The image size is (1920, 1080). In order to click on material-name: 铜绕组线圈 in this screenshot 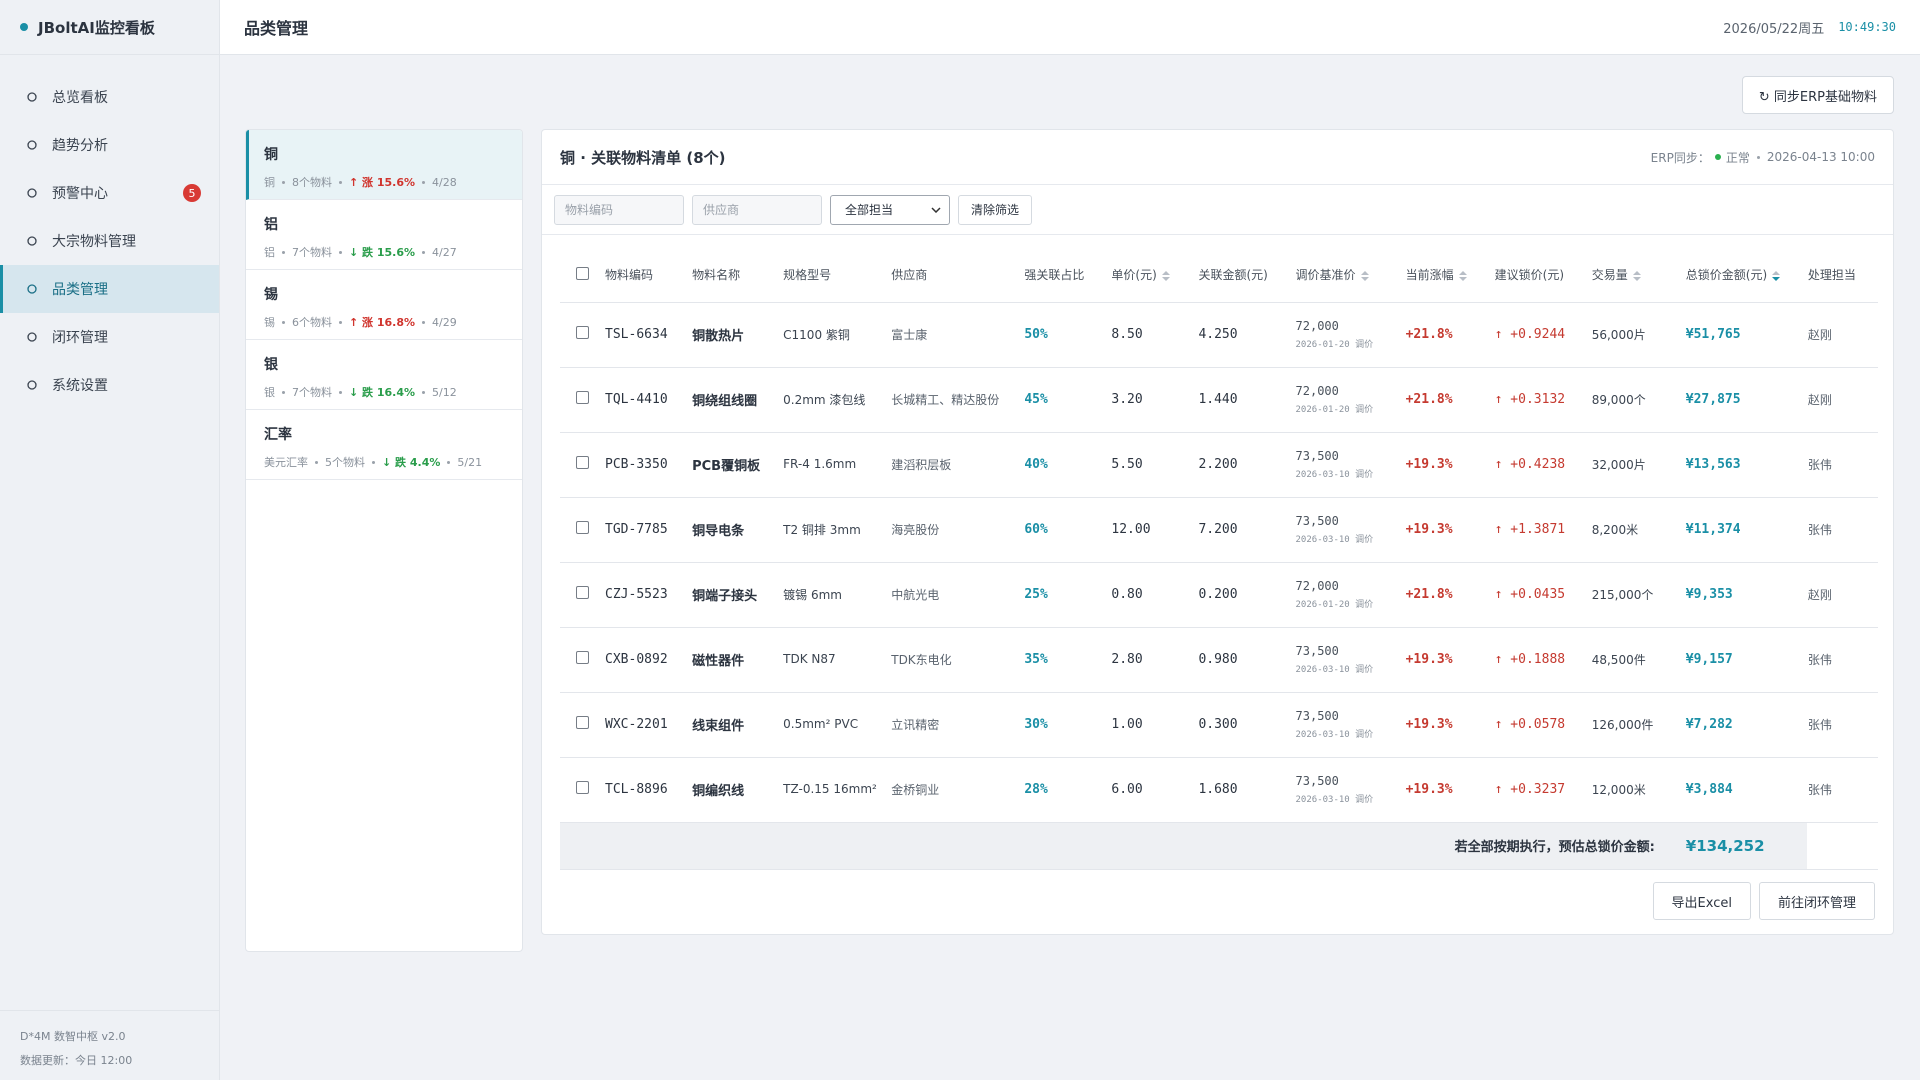, I will do `click(725, 401)`.